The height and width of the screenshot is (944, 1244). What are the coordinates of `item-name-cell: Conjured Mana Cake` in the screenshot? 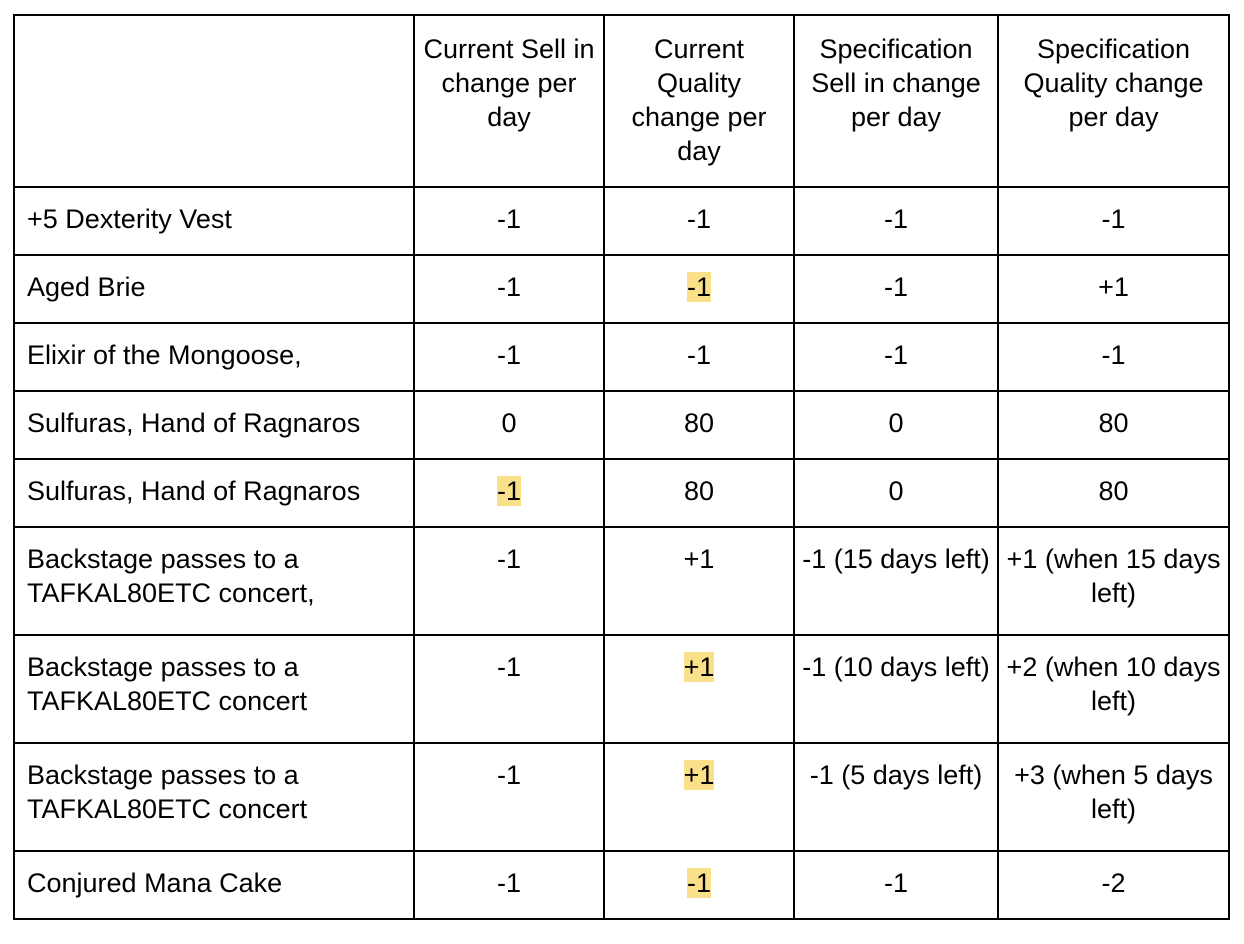 It's located at (214, 885).